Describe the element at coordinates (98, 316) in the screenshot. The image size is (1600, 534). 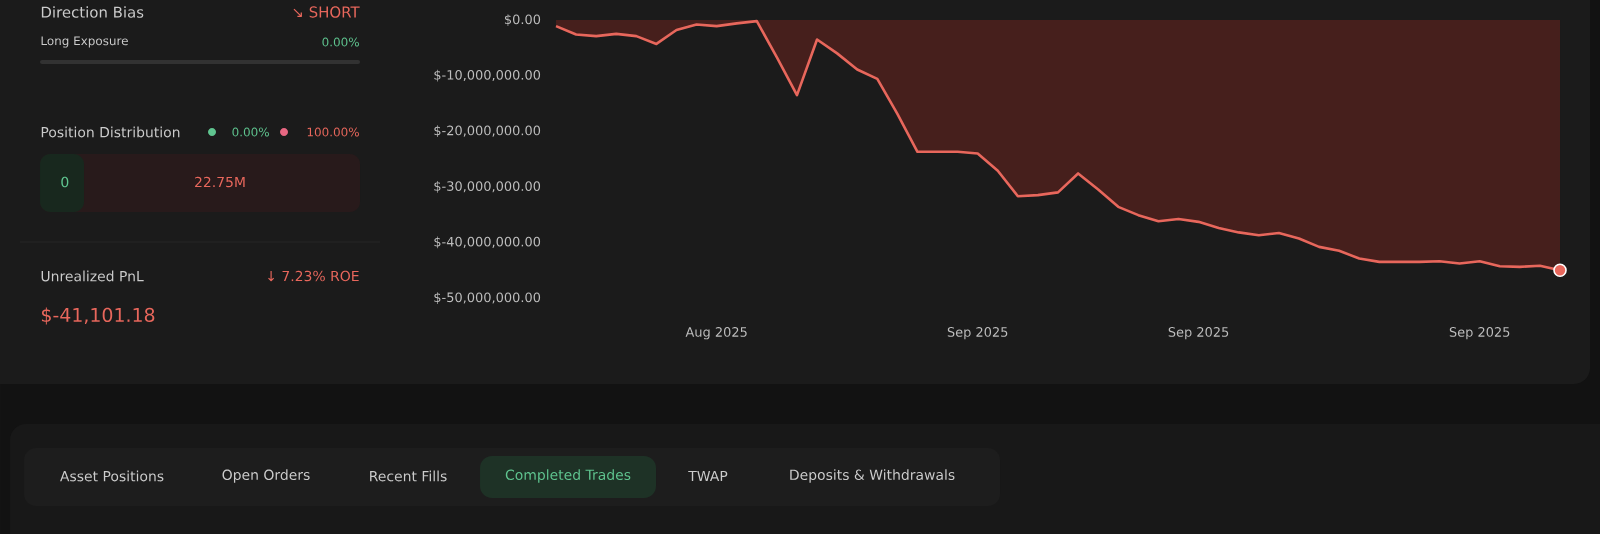
I see `text: $-41,101.18` at that location.